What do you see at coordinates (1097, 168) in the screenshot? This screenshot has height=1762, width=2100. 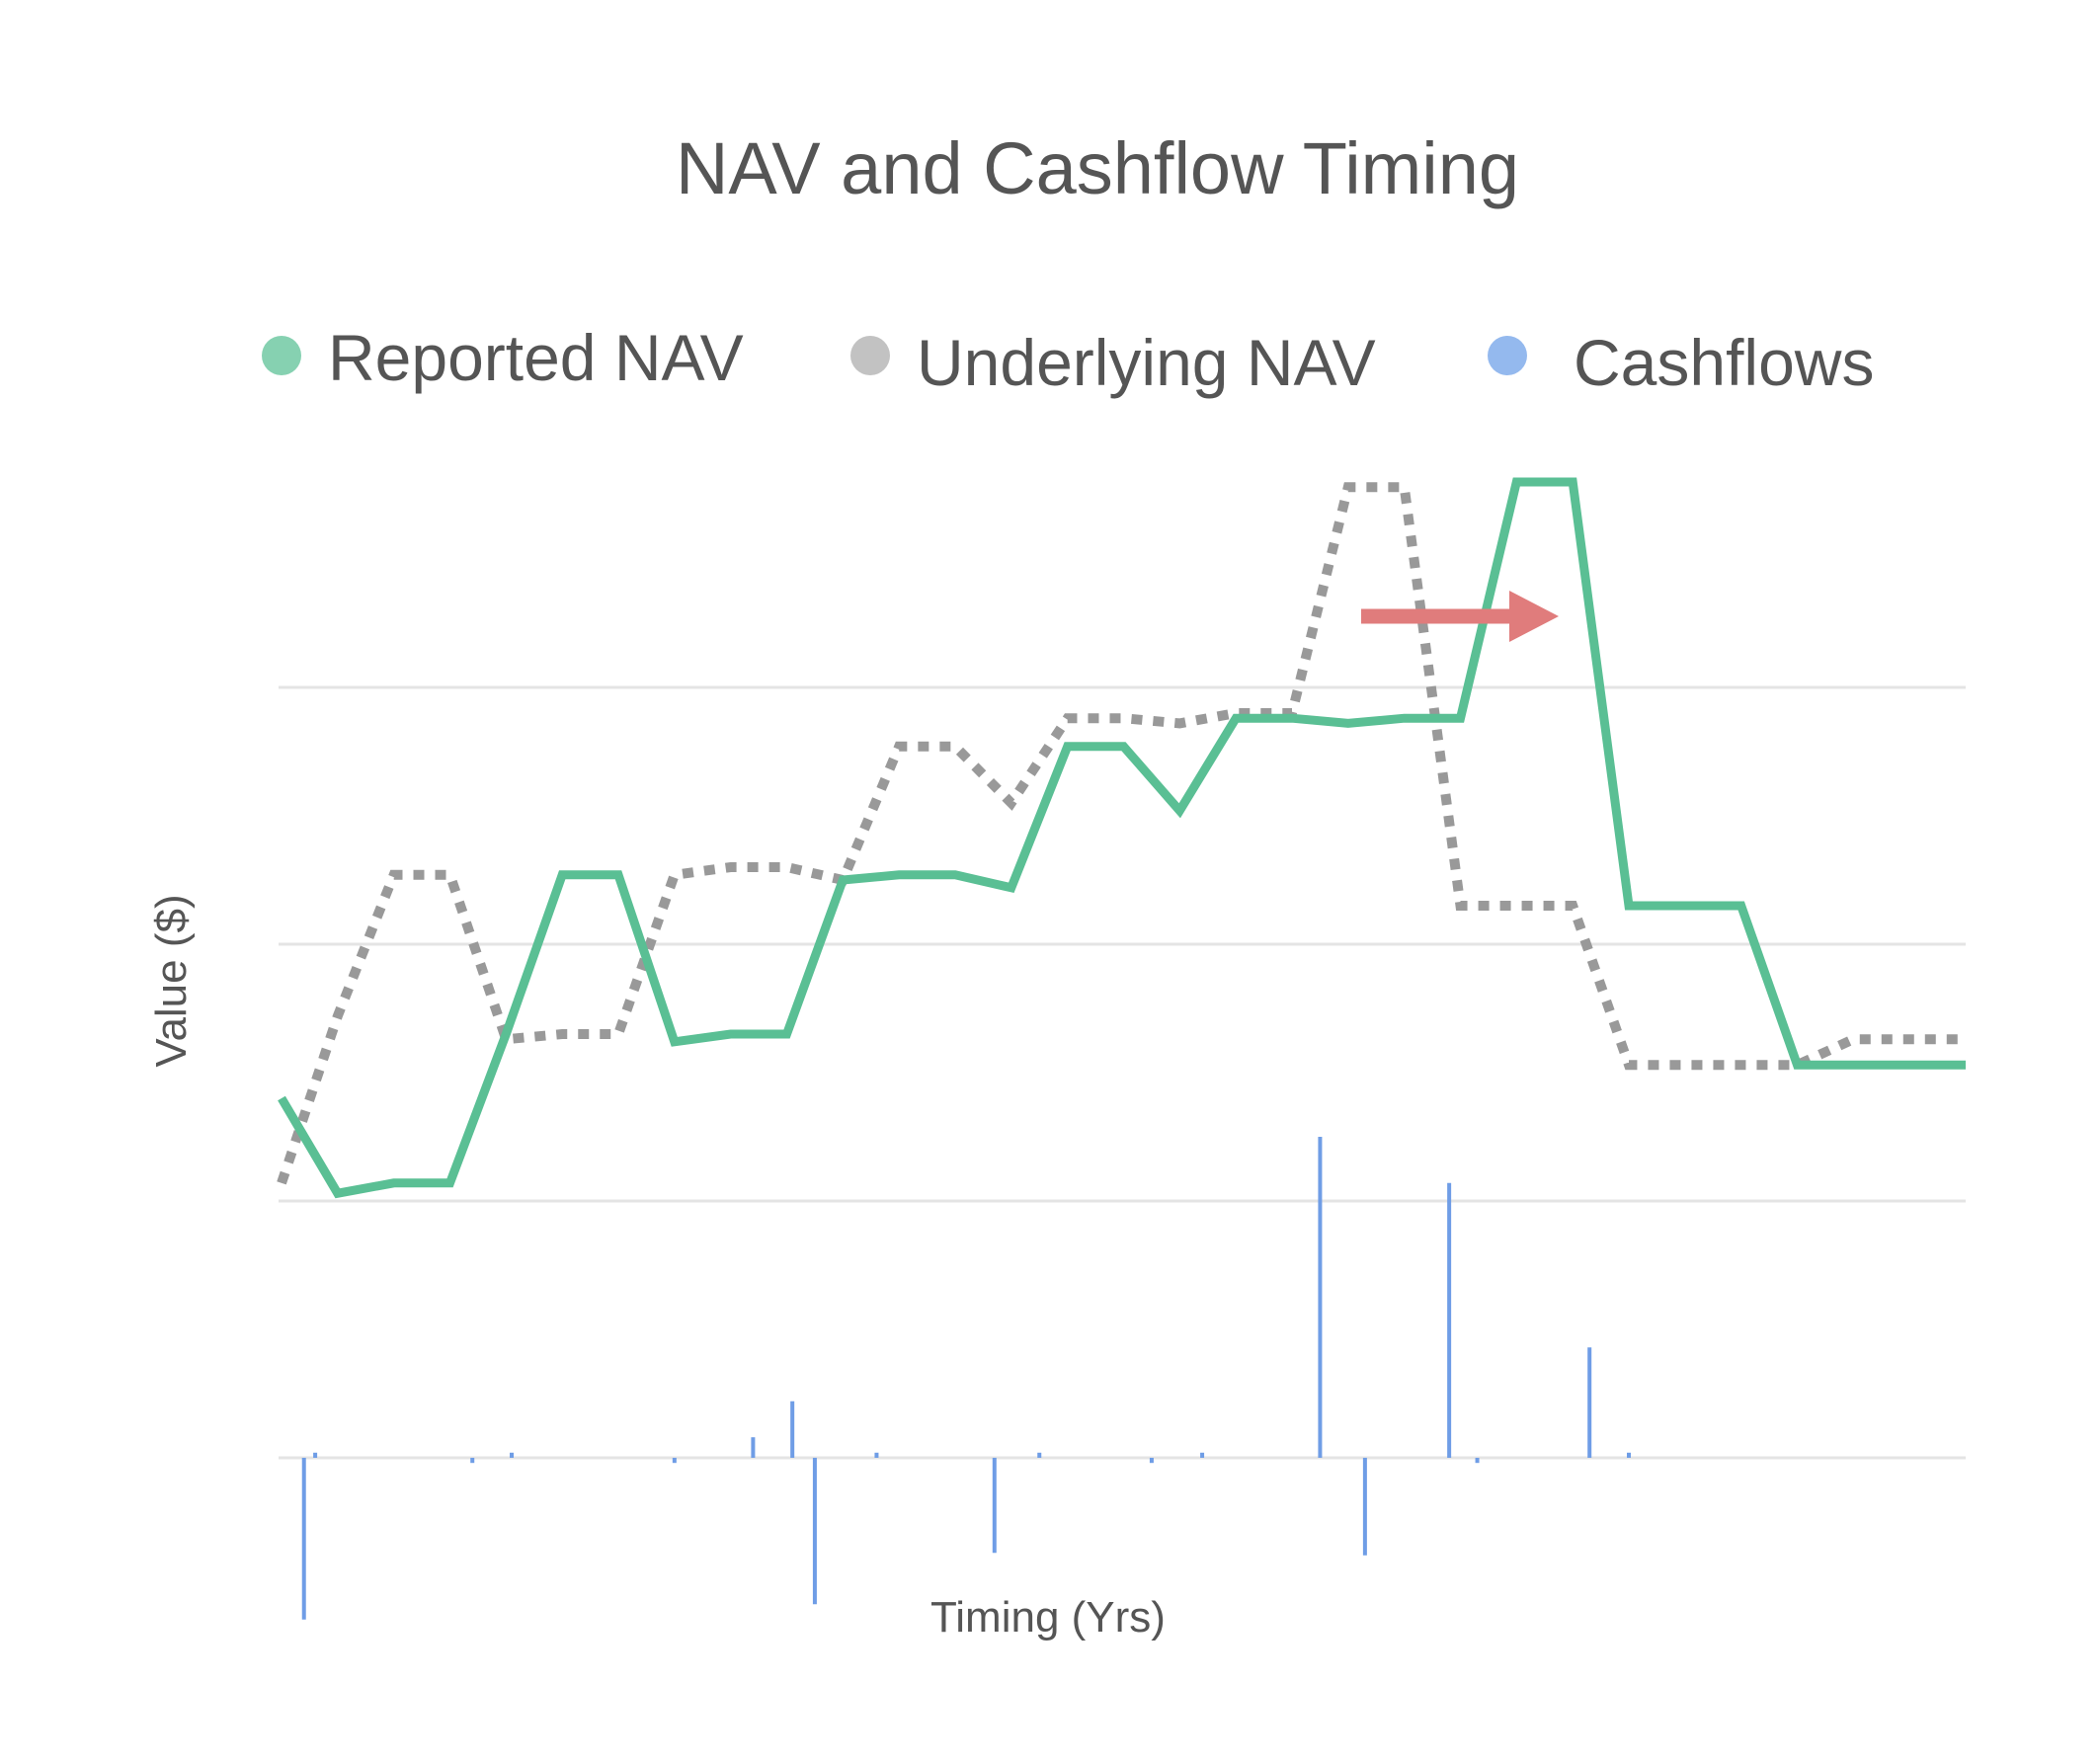 I see `chart-title: NAV and Cashflow Timing` at bounding box center [1097, 168].